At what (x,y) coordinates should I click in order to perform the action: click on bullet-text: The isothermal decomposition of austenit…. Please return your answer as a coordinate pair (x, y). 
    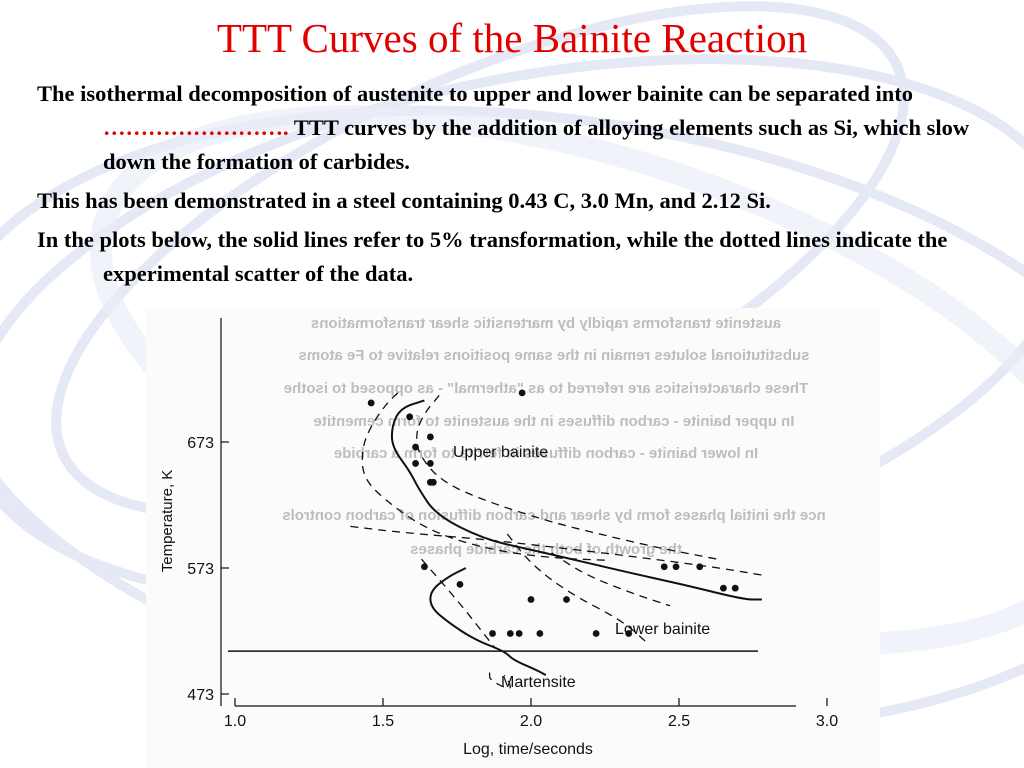
    Looking at the image, I should click on (475, 93).